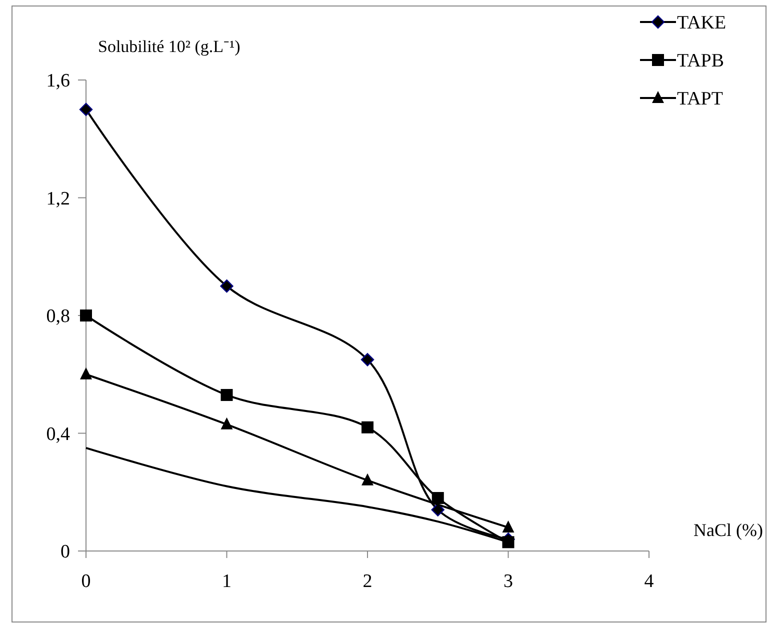 Image resolution: width=768 pixels, height=626 pixels. Describe the element at coordinates (700, 99) in the screenshot. I see `legend-label: TAPT` at that location.